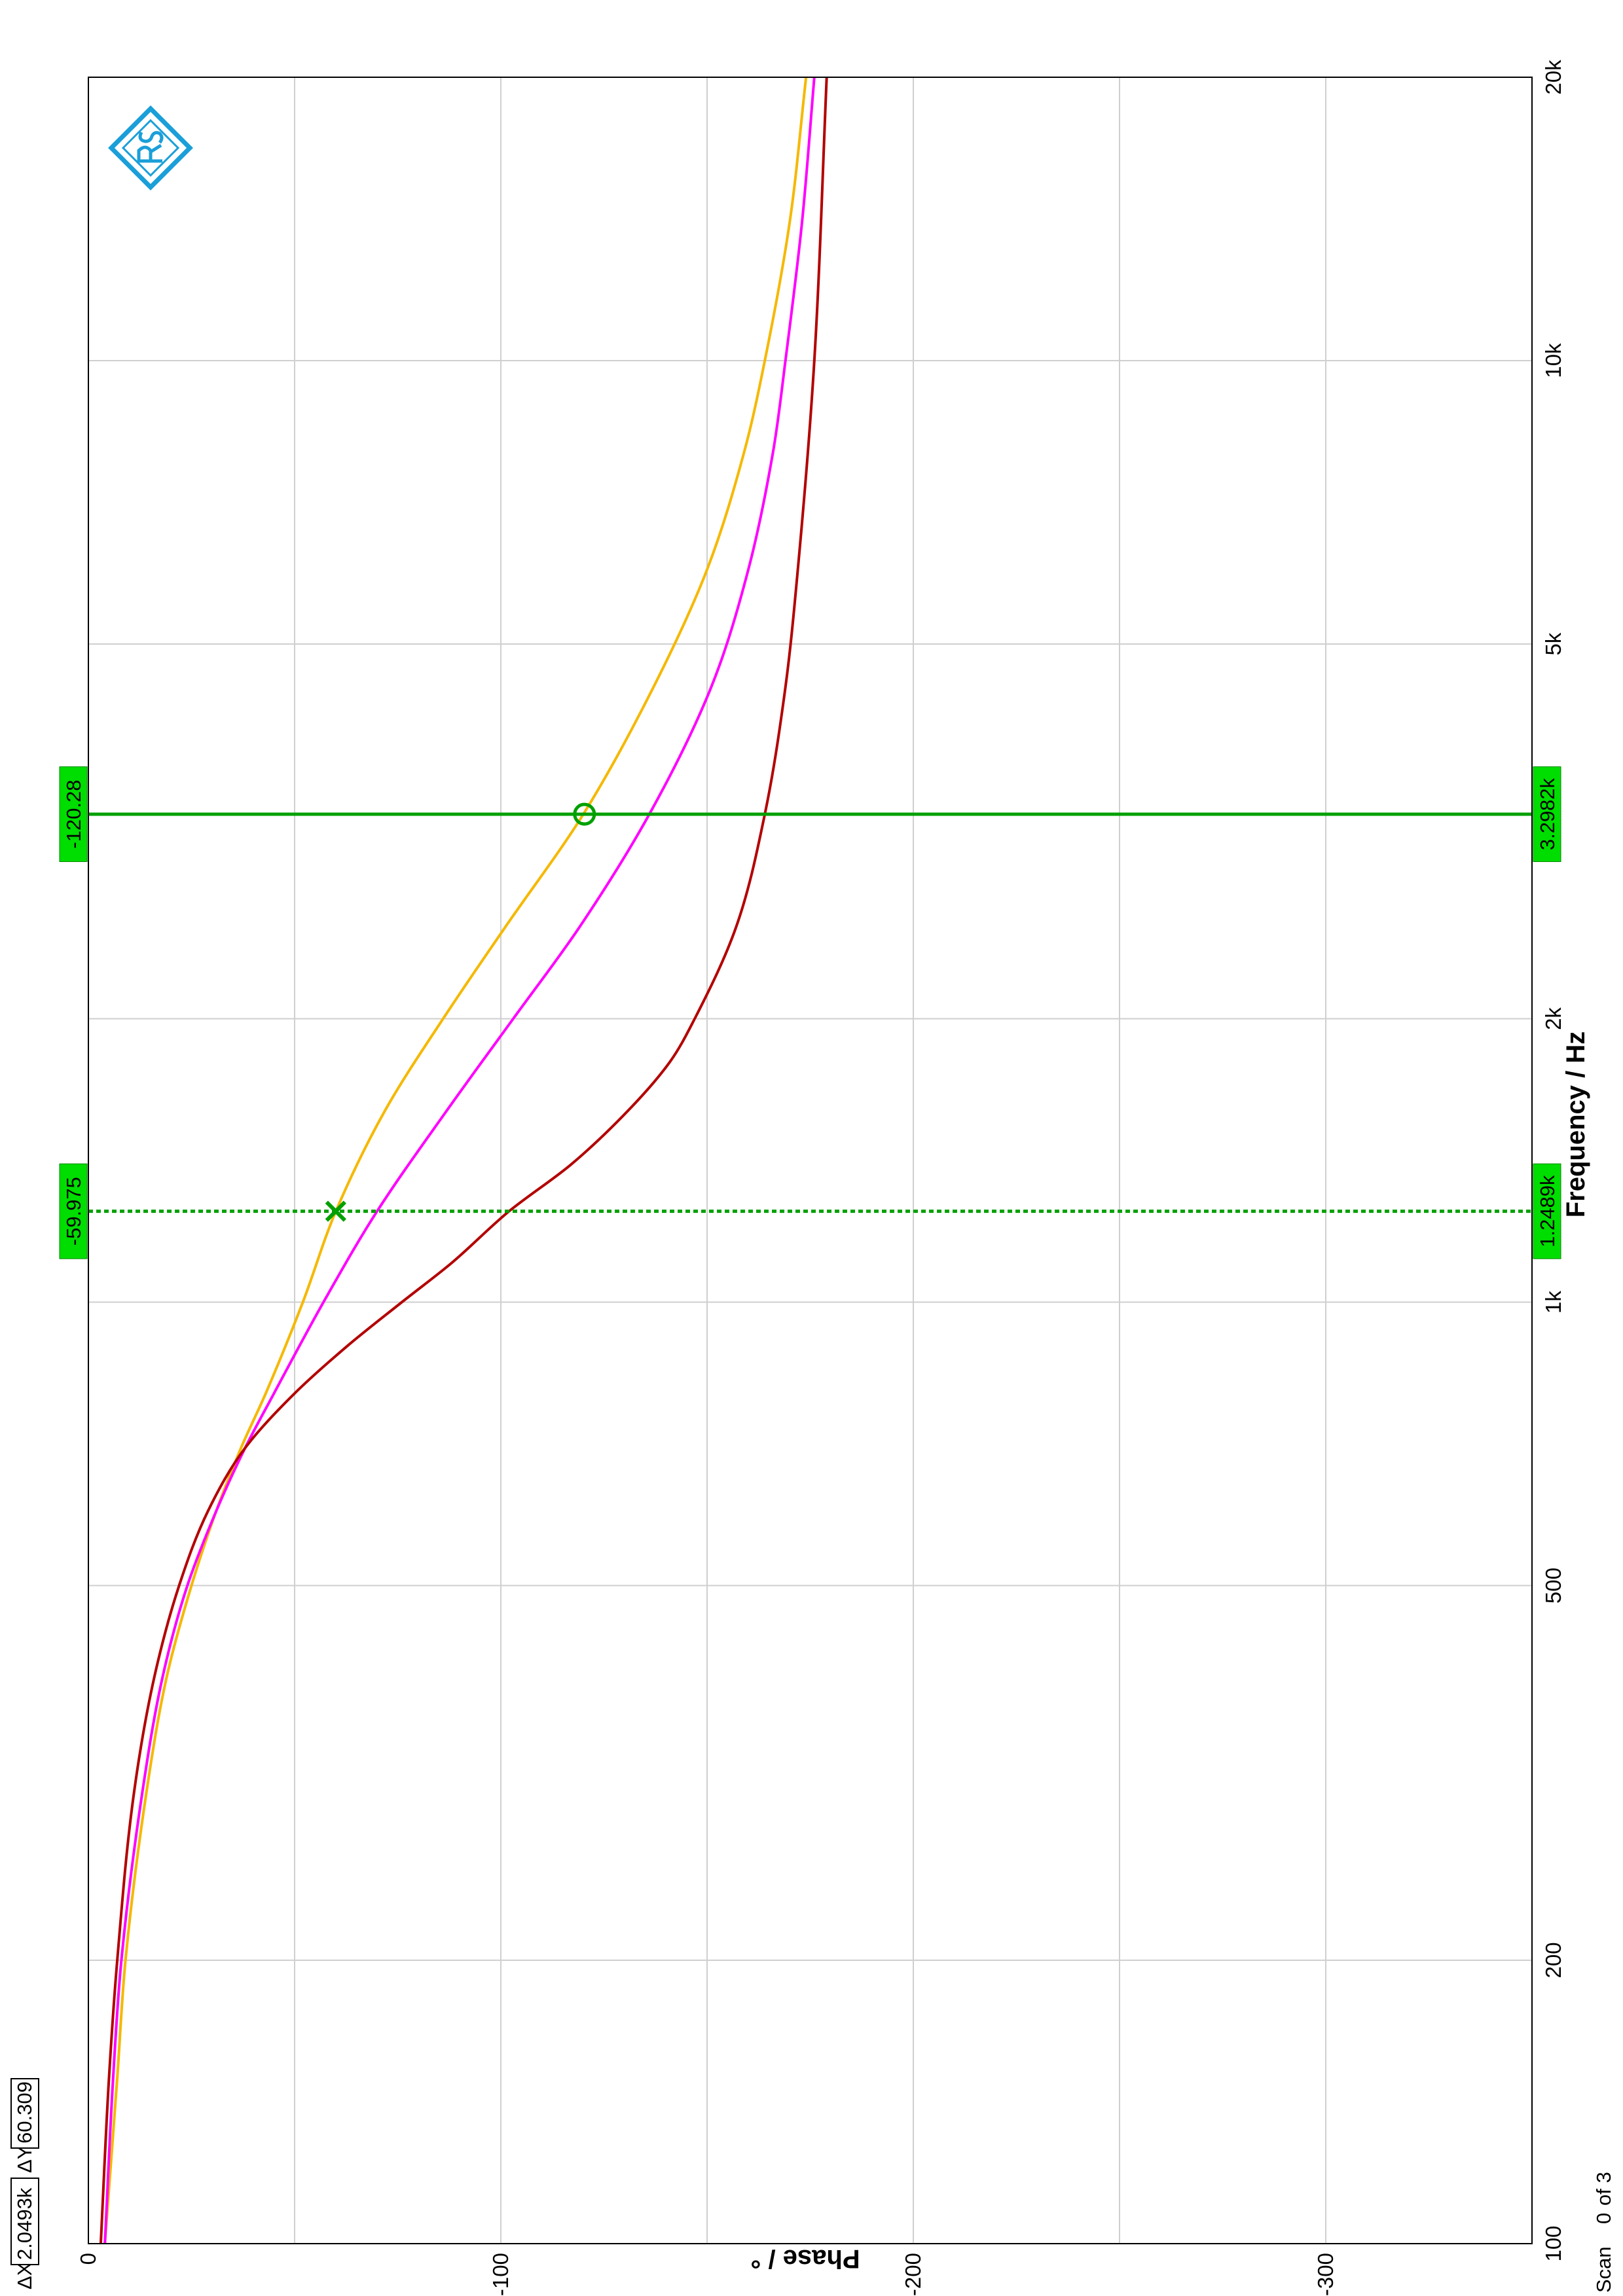 The image size is (1623, 2296). I want to click on rs-logo, so click(150, 147).